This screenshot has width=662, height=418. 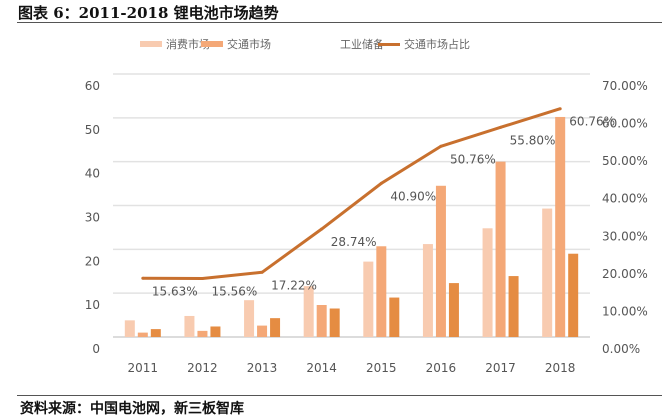 I want to click on y-left-tick-label: 20, so click(x=92, y=261).